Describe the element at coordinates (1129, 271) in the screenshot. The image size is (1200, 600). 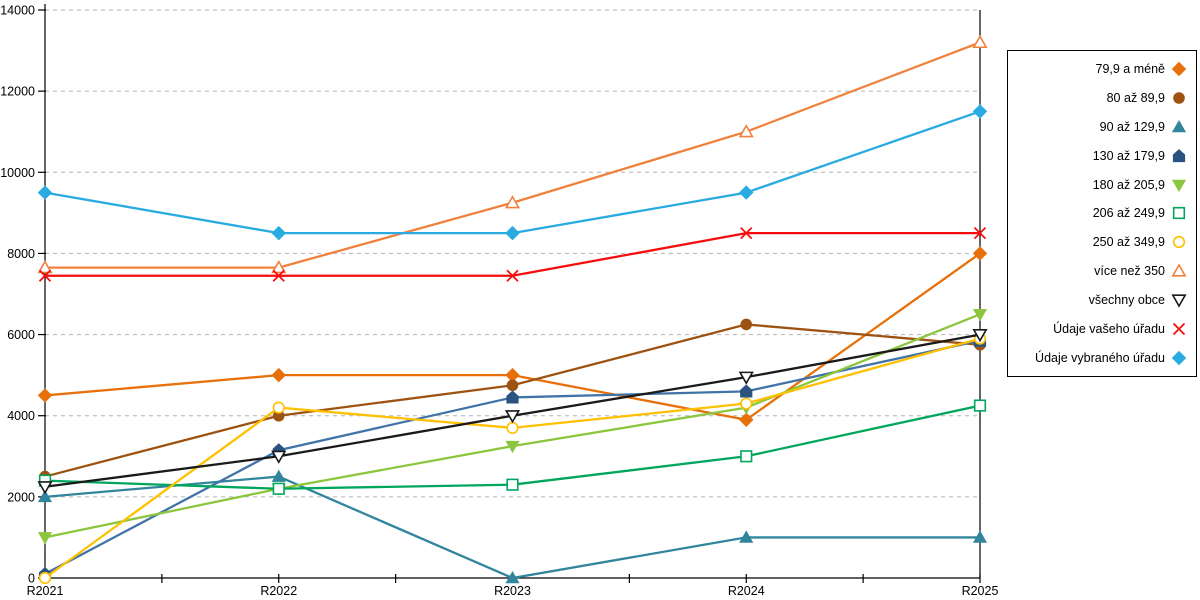
I see `legend-item-label: více než 350` at that location.